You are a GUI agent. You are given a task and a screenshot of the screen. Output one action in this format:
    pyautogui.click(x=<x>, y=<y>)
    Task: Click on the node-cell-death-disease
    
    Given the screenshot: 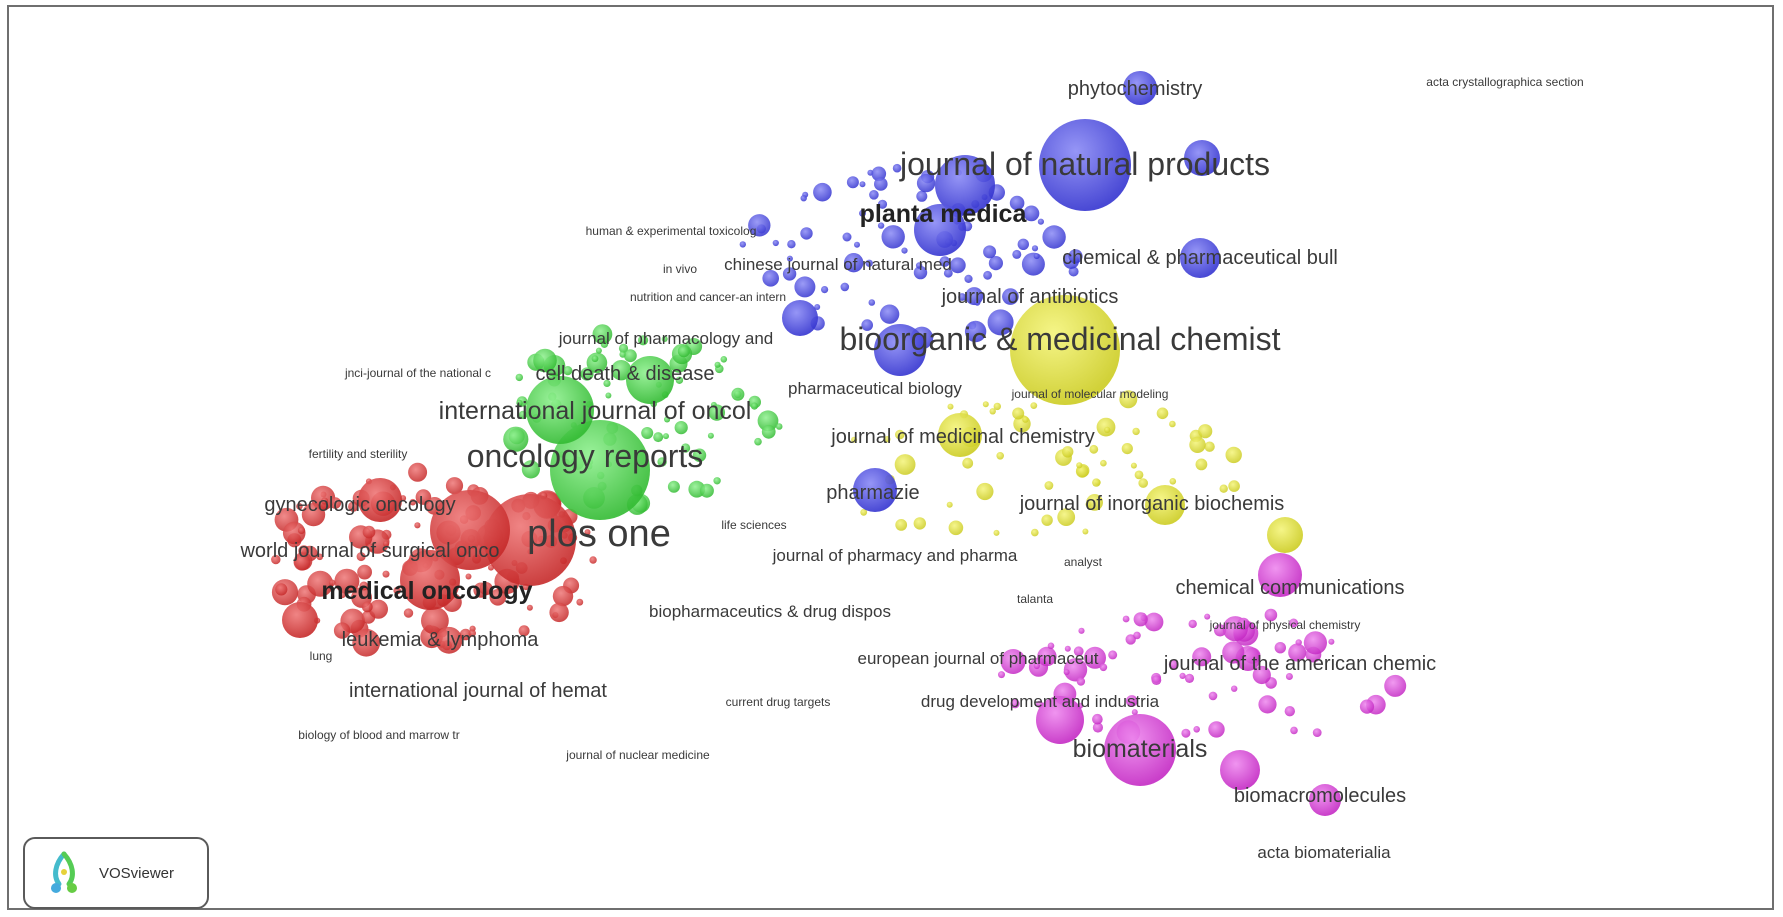 What is the action you would take?
    pyautogui.click(x=650, y=380)
    